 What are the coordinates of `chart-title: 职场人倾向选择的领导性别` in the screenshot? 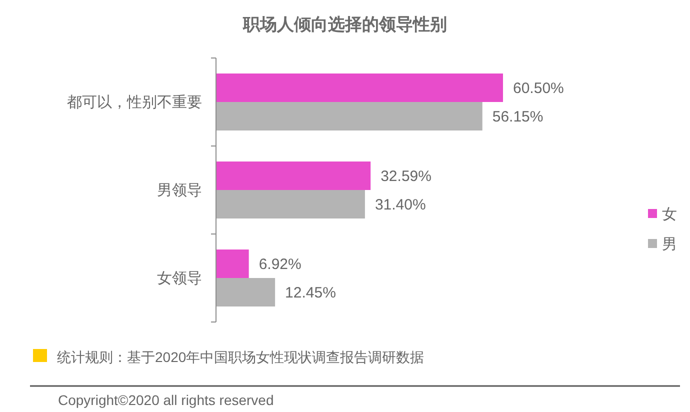 It's located at (344, 24).